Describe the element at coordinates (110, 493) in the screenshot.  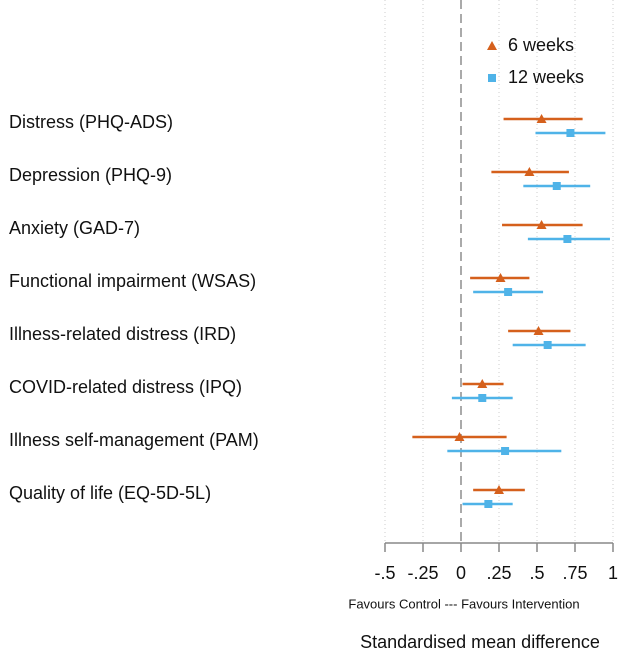
I see `category-label: Quality of life (EQ-5D-5L)` at that location.